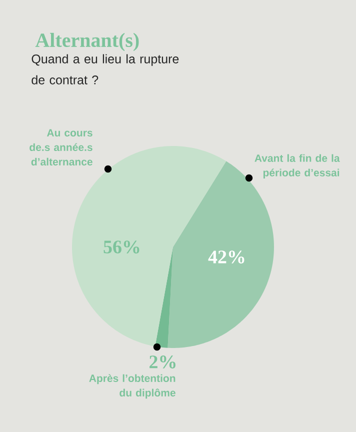  What do you see at coordinates (132, 386) in the screenshot?
I see `slice-label: Après l’obtention du diplôme` at bounding box center [132, 386].